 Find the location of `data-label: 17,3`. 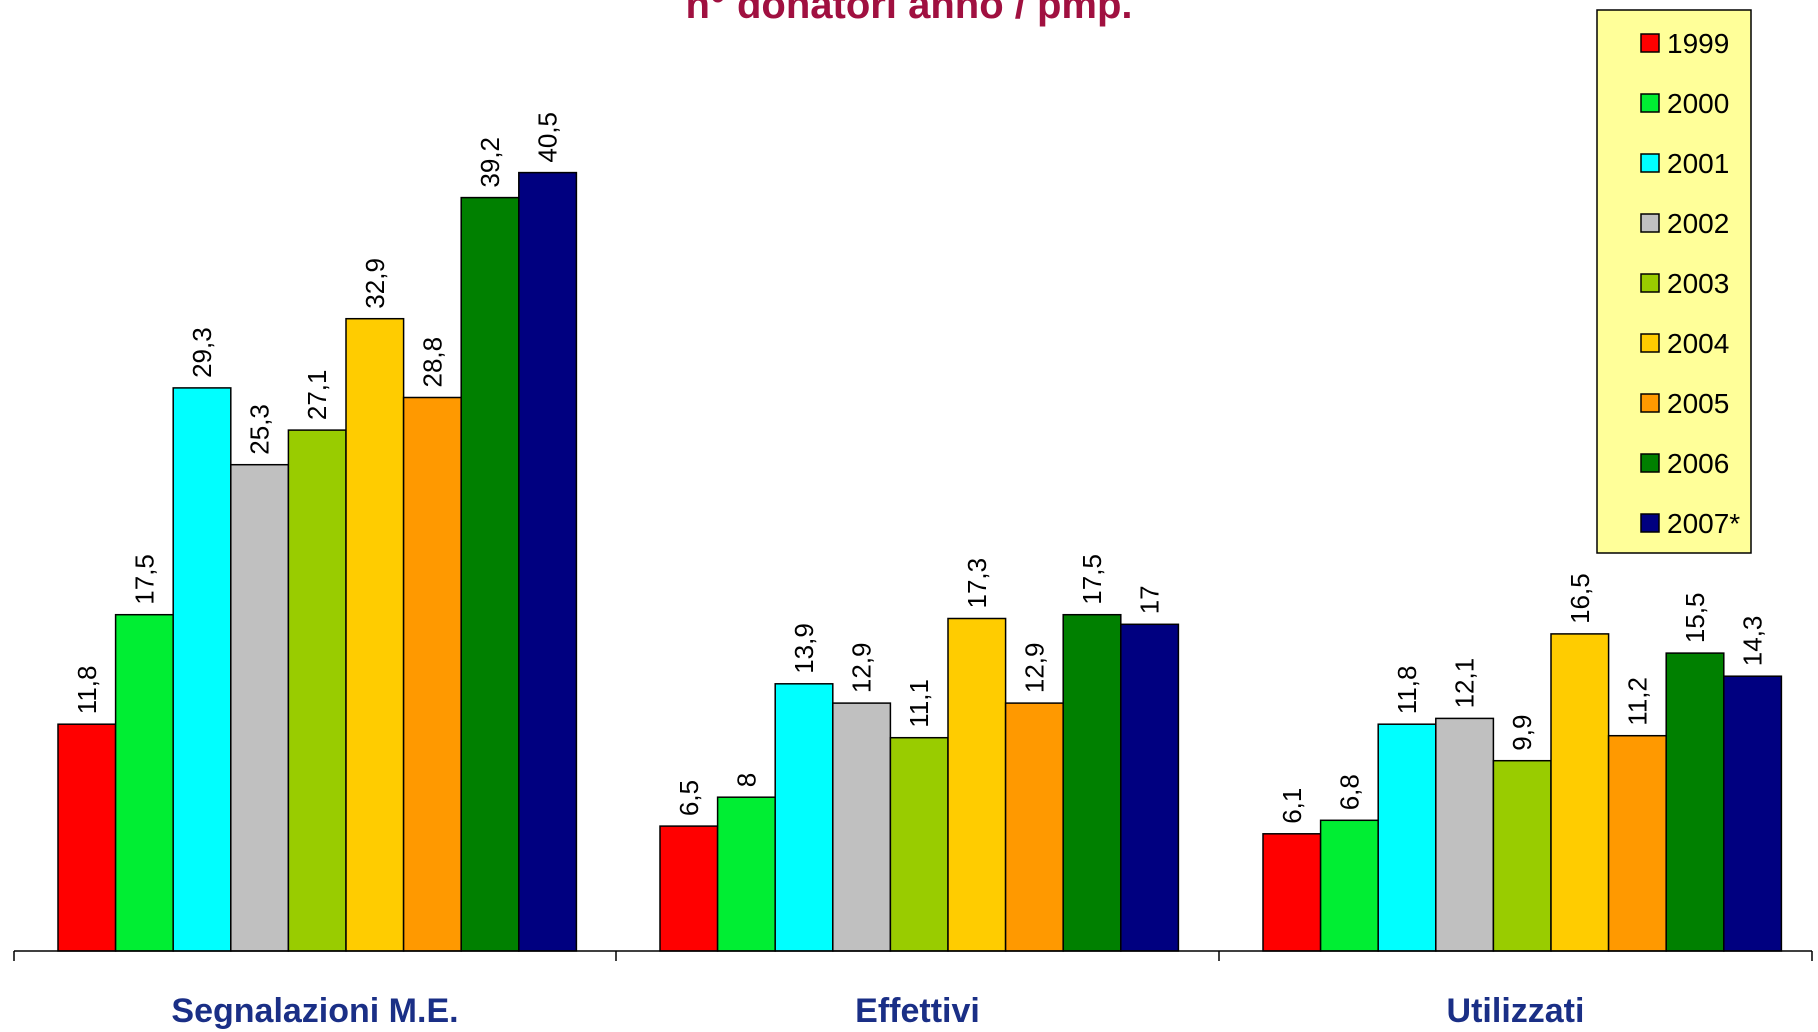

data-label: 17,3 is located at coordinates (977, 583).